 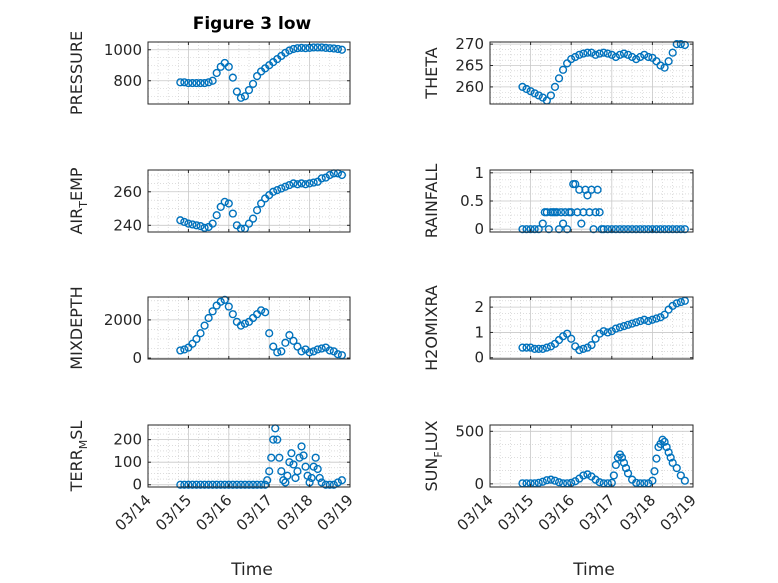 I want to click on y-tick-label: 500, so click(x=469, y=431).